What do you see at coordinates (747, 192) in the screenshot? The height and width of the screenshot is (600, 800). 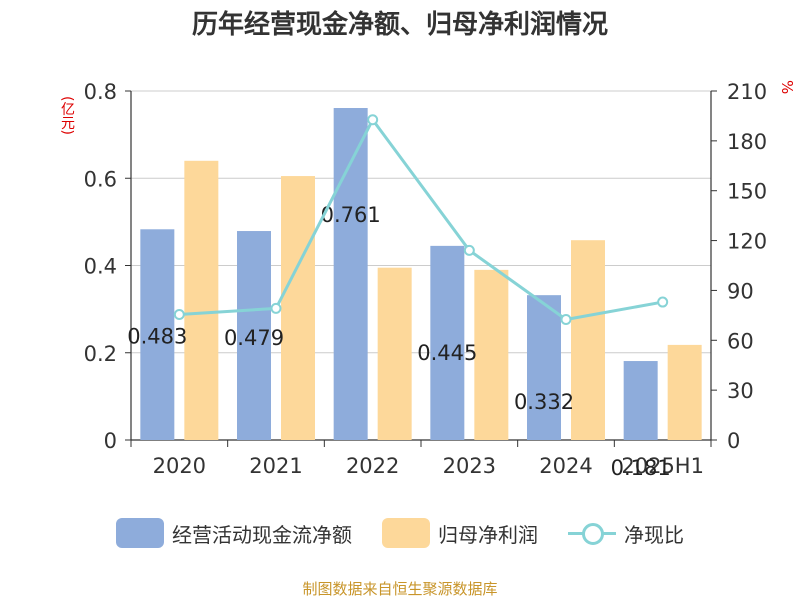 I see `right-axis-tick-label: 150` at bounding box center [747, 192].